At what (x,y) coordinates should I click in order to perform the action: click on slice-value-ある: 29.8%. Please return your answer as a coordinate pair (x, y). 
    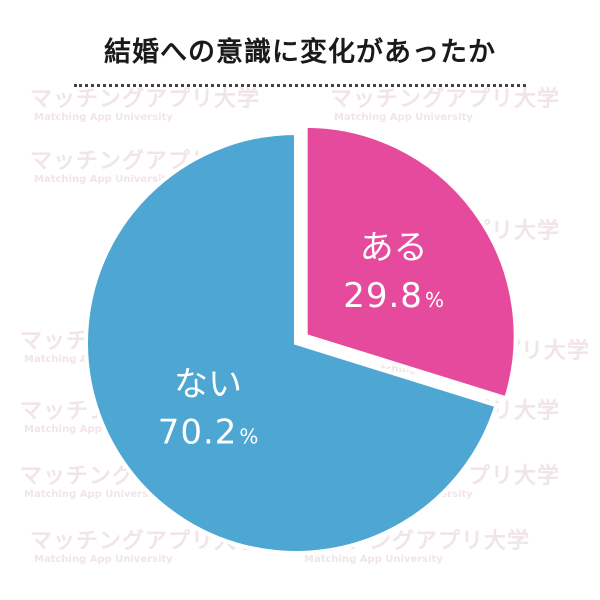
    Looking at the image, I should click on (393, 296).